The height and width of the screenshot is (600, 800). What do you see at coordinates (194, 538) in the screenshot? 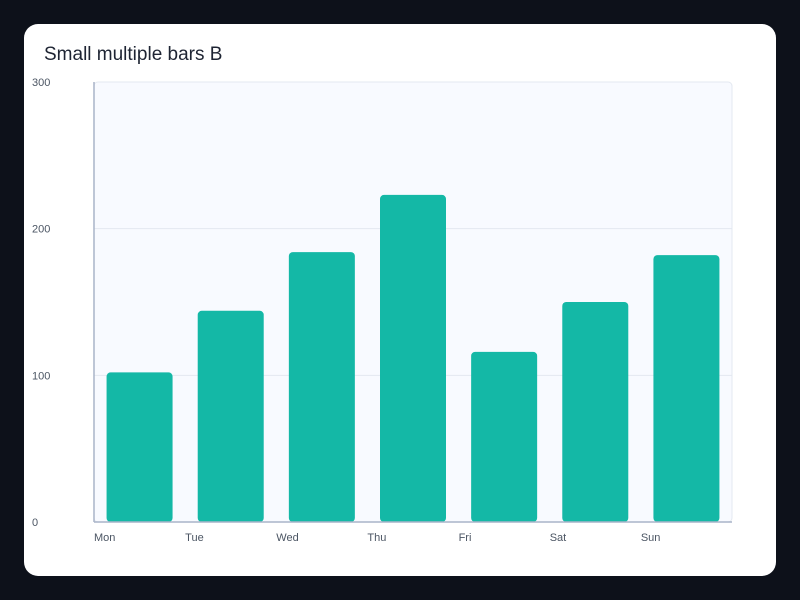
I see `x-tick-label-tue: Tue` at bounding box center [194, 538].